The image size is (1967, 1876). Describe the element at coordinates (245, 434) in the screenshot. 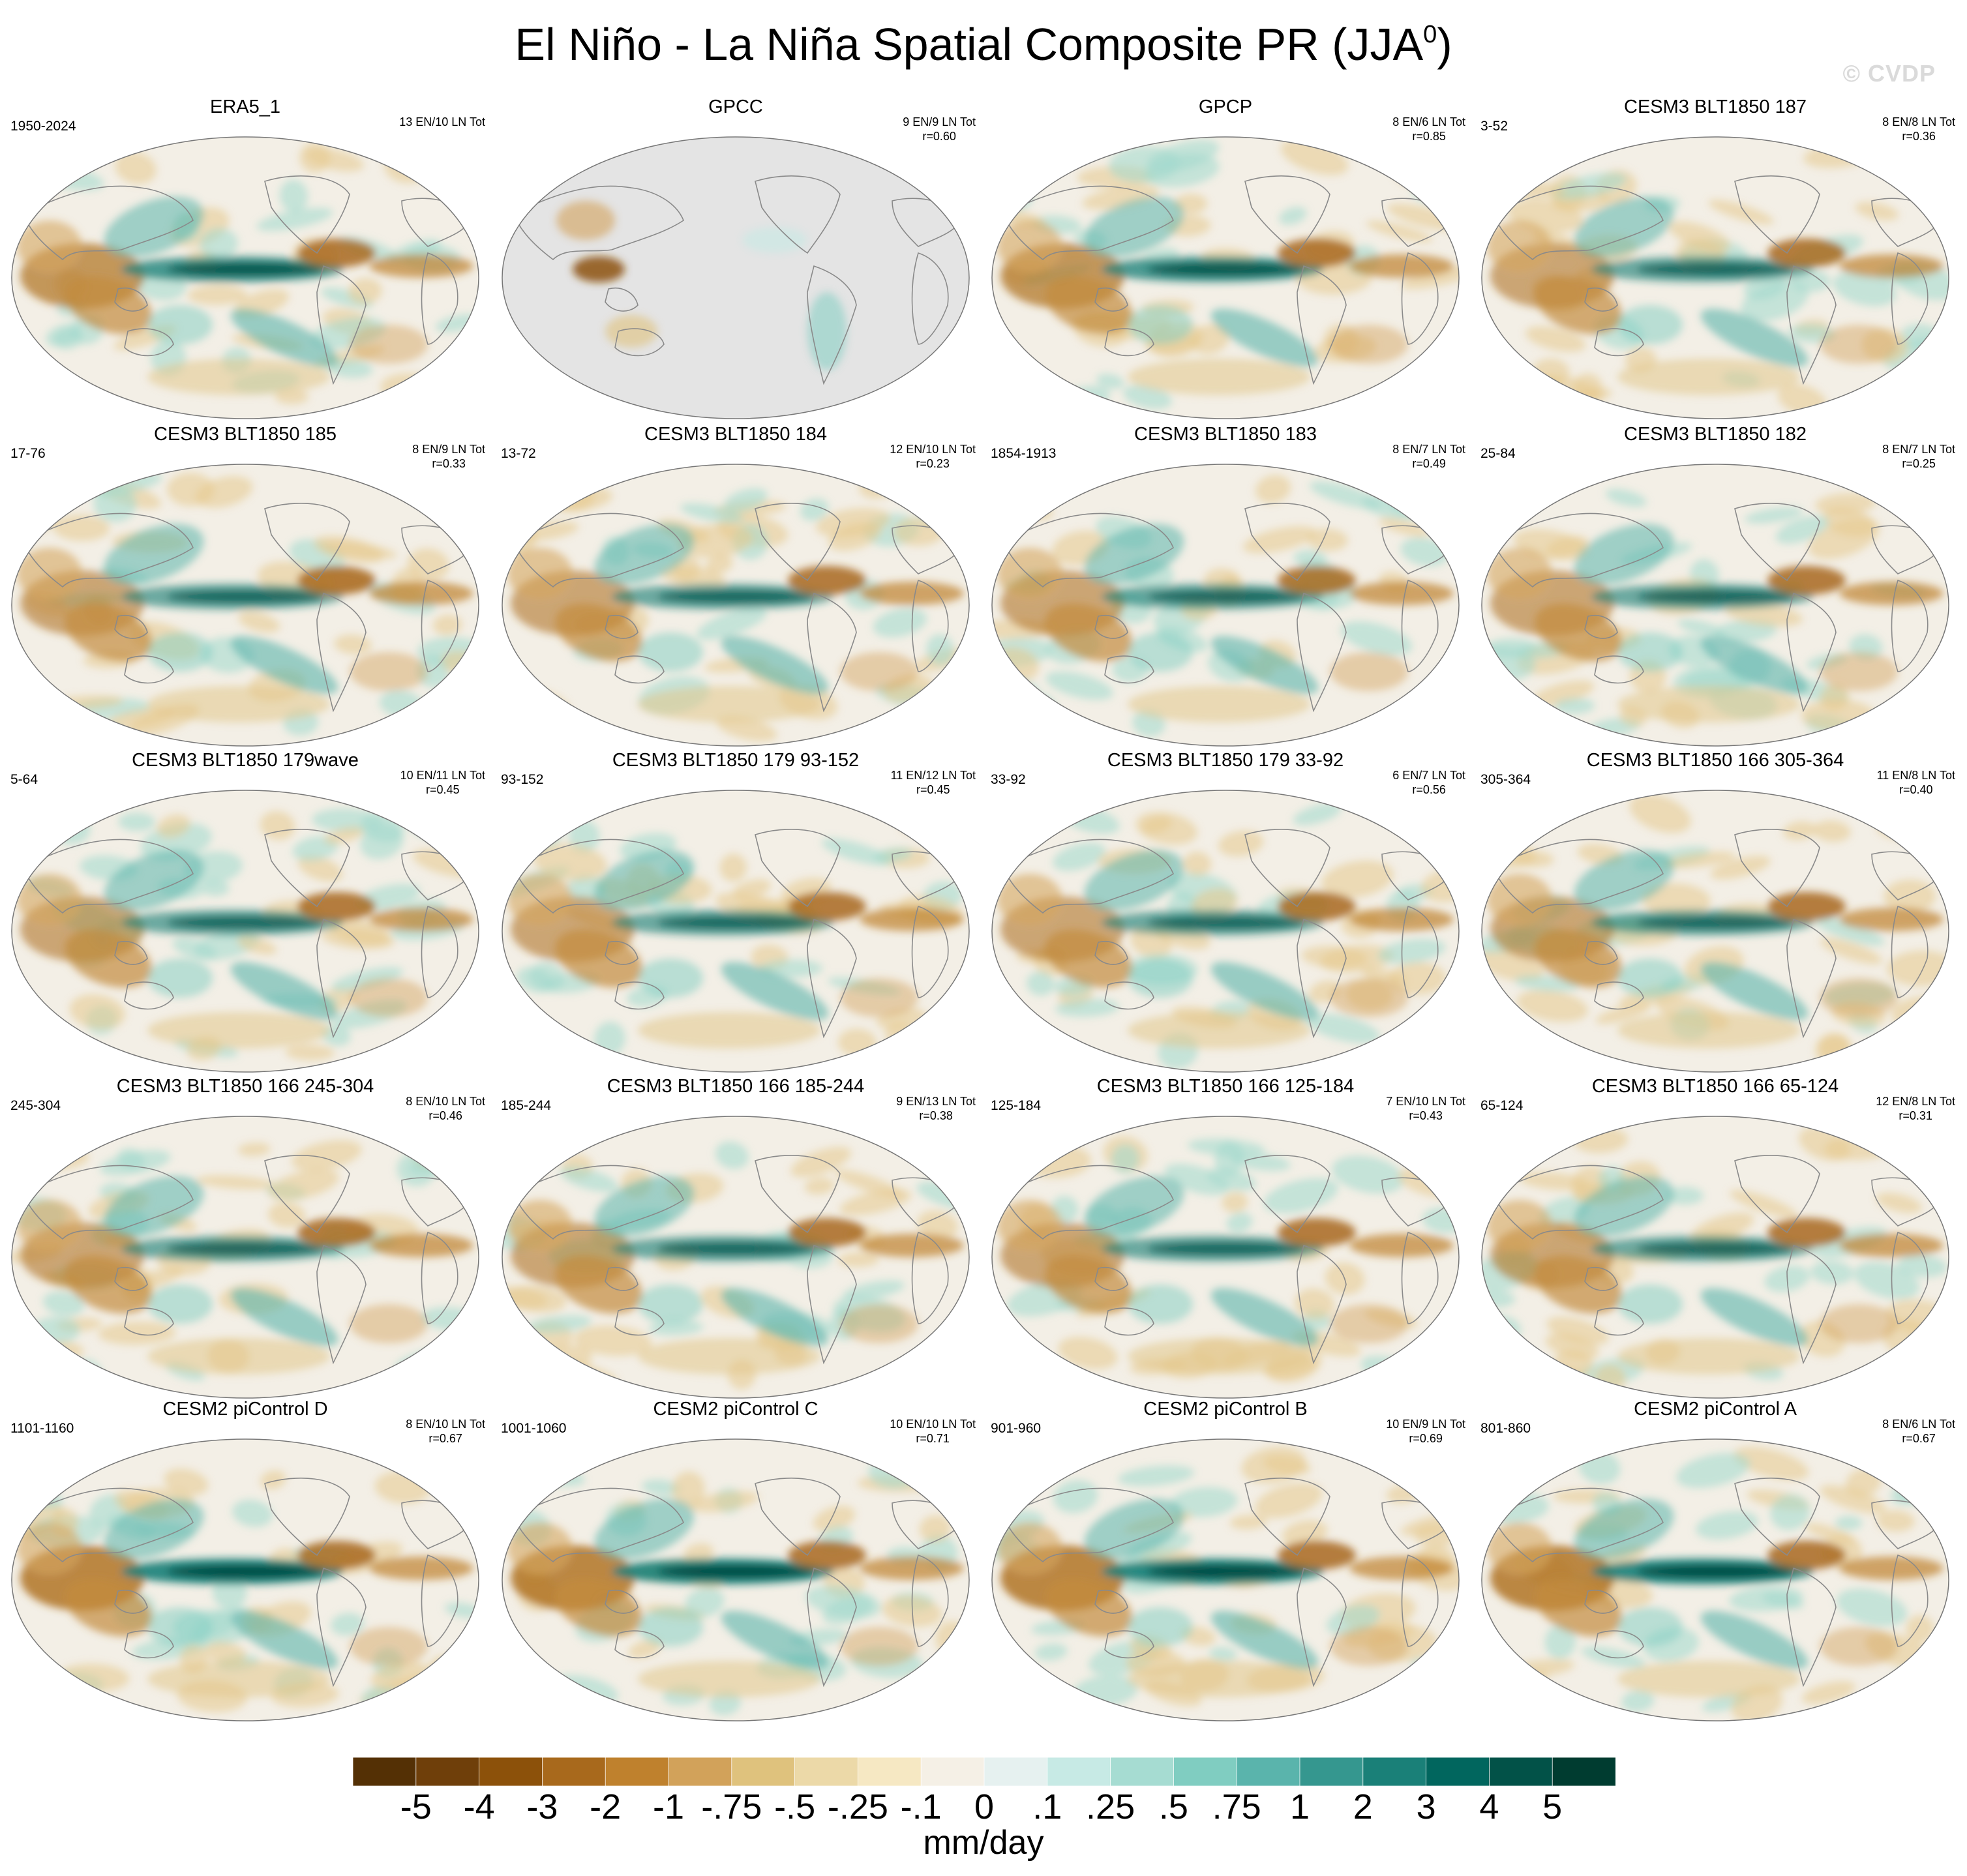

I see `panel-title: CESM3 BLT1850 185` at that location.